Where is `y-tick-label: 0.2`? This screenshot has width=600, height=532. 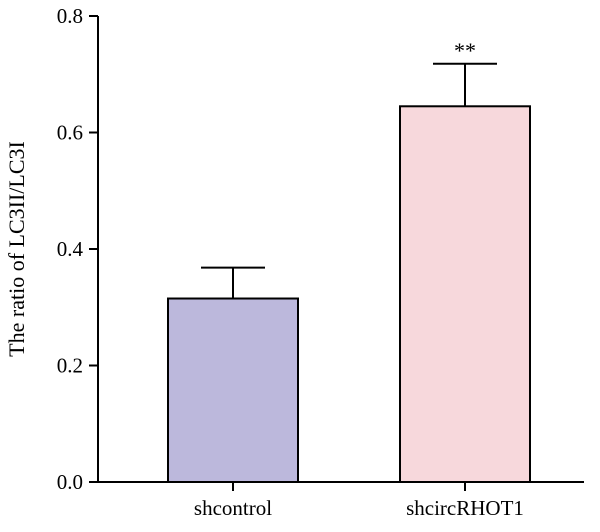 y-tick-label: 0.2 is located at coordinates (70, 366).